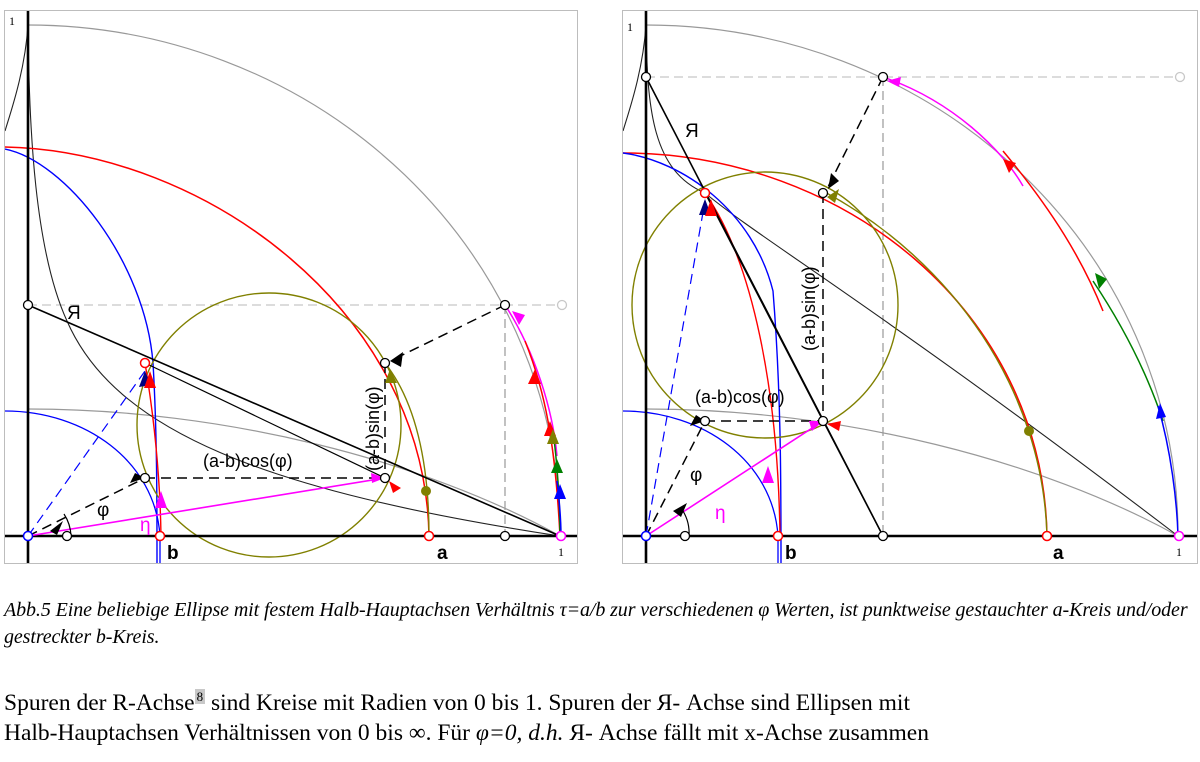  I want to click on body-line1-start: Spuren der R-Achse, so click(99, 703).